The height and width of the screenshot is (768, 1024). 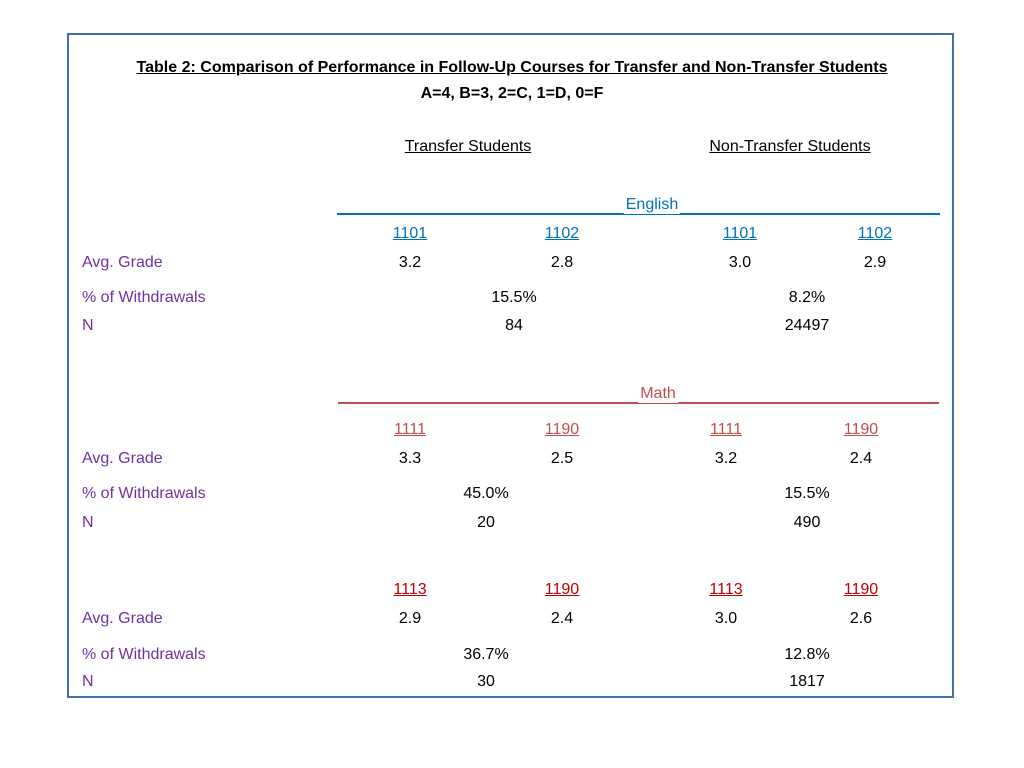 What do you see at coordinates (88, 681) in the screenshot?
I see `math2-n-label: N` at bounding box center [88, 681].